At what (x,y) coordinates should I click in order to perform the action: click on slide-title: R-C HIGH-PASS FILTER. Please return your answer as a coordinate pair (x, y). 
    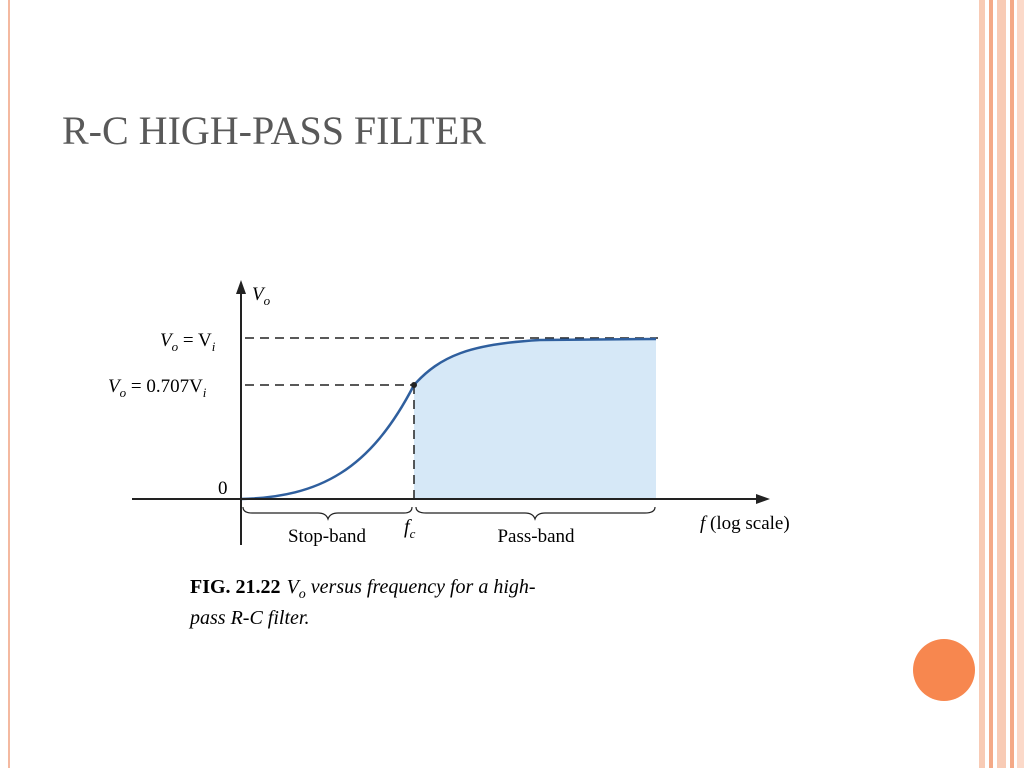
    Looking at the image, I should click on (274, 130).